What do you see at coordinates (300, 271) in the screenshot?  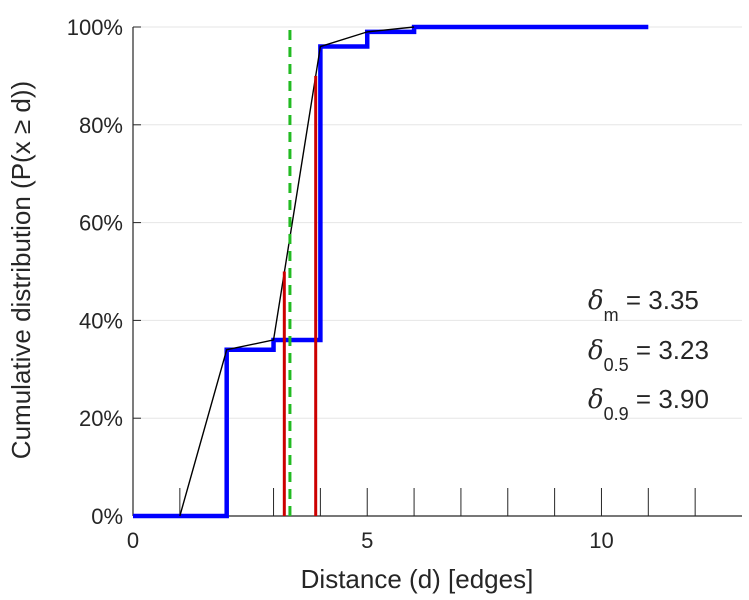 I see `marker-lines` at bounding box center [300, 271].